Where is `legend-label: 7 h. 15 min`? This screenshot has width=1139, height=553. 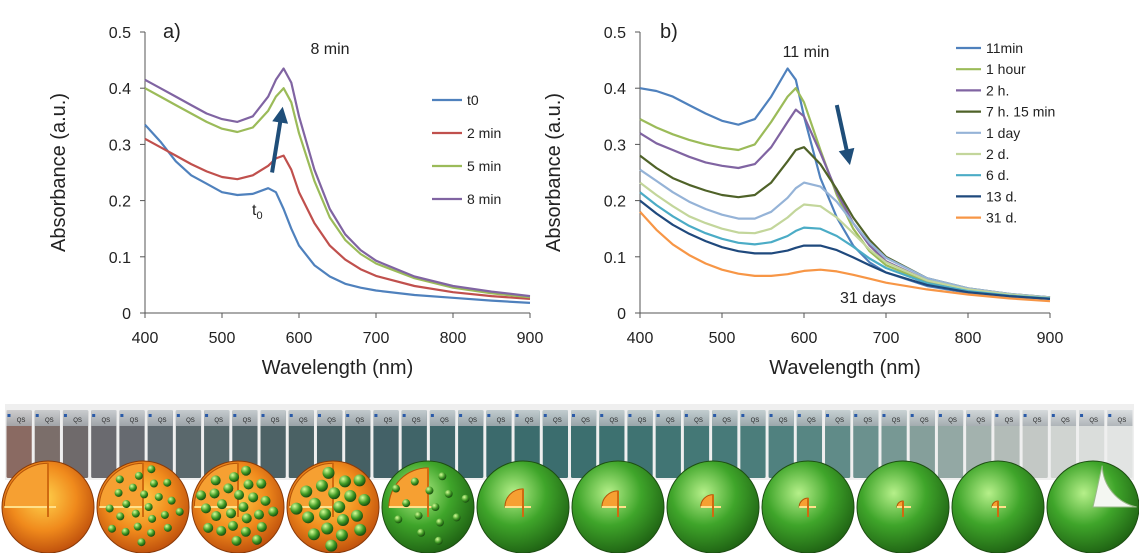
legend-label: 7 h. 15 min is located at coordinates (1020, 112).